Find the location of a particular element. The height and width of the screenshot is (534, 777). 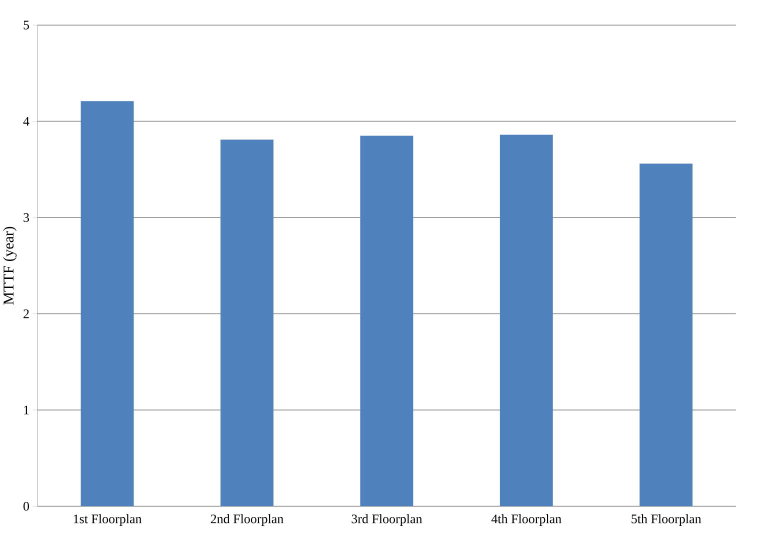

y-axis-title: MTTF (year) is located at coordinates (10, 265).